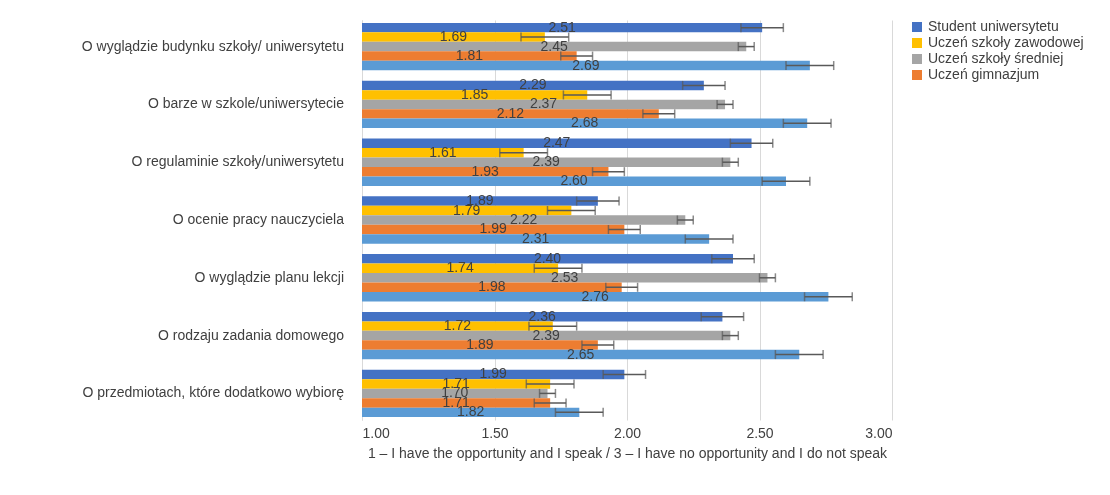  I want to click on data-label: 1.69, so click(453, 36).